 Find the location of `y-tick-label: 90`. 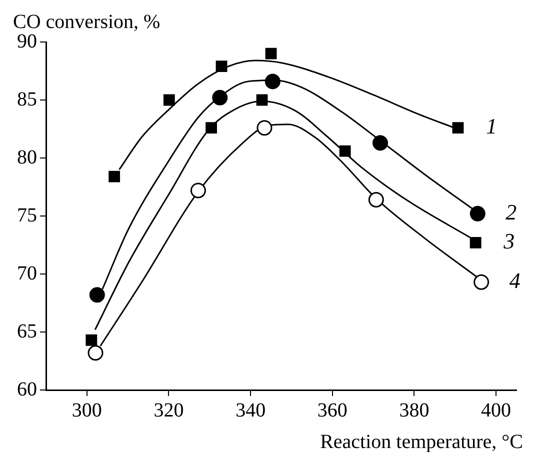

y-tick-label: 90 is located at coordinates (27, 41).